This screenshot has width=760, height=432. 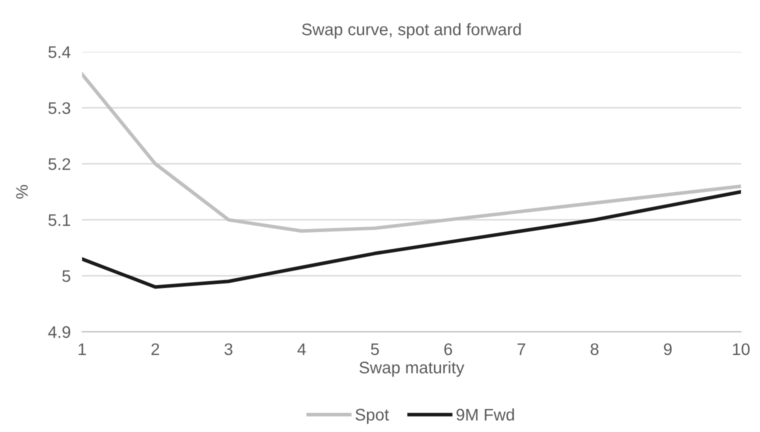 What do you see at coordinates (156, 349) in the screenshot?
I see `x-tick-label: 2` at bounding box center [156, 349].